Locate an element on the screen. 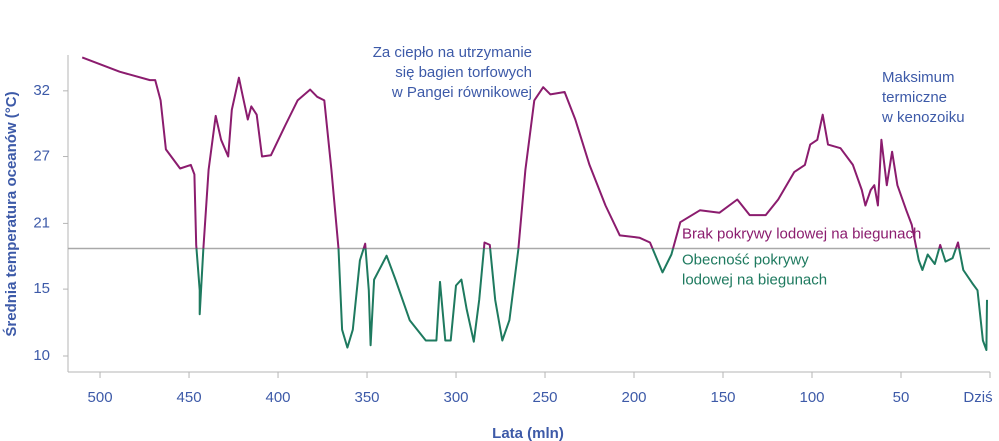 The image size is (999, 441). y-tick-label: 32 is located at coordinates (41, 90).